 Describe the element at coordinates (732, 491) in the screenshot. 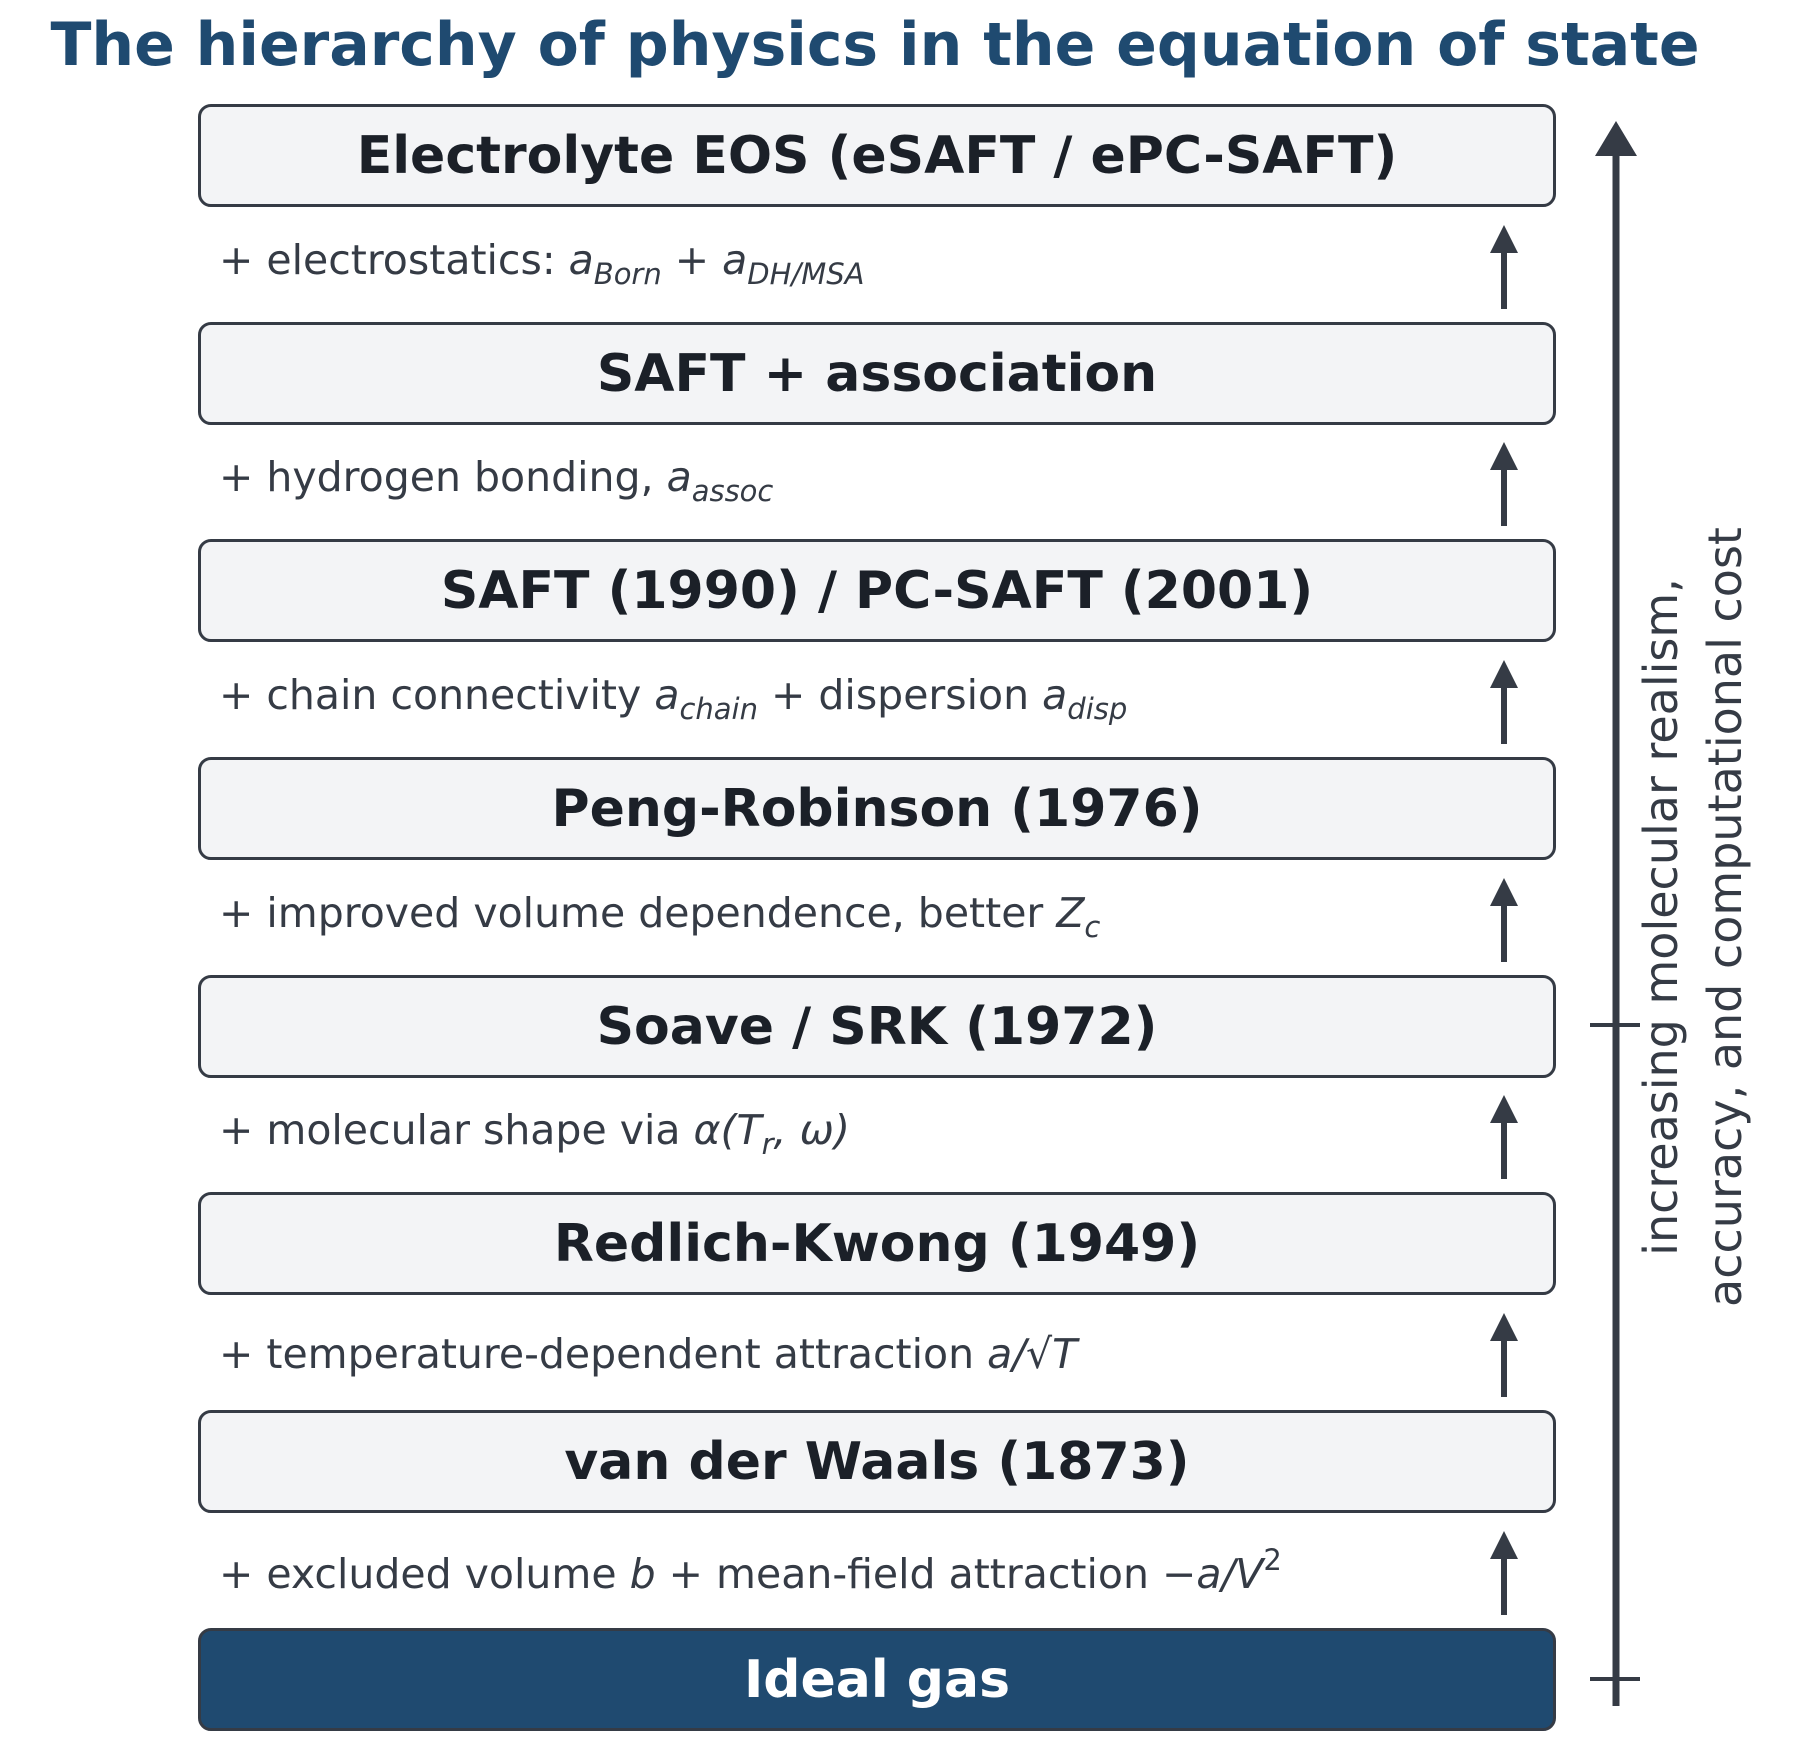

I see `subscript: assoc` at that location.